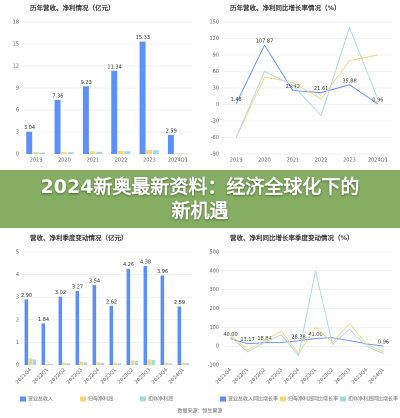 This screenshot has height=418, width=400. Describe the element at coordinates (313, 399) in the screenshot. I see `legend-label: 归母净利润同比增长率` at that location.